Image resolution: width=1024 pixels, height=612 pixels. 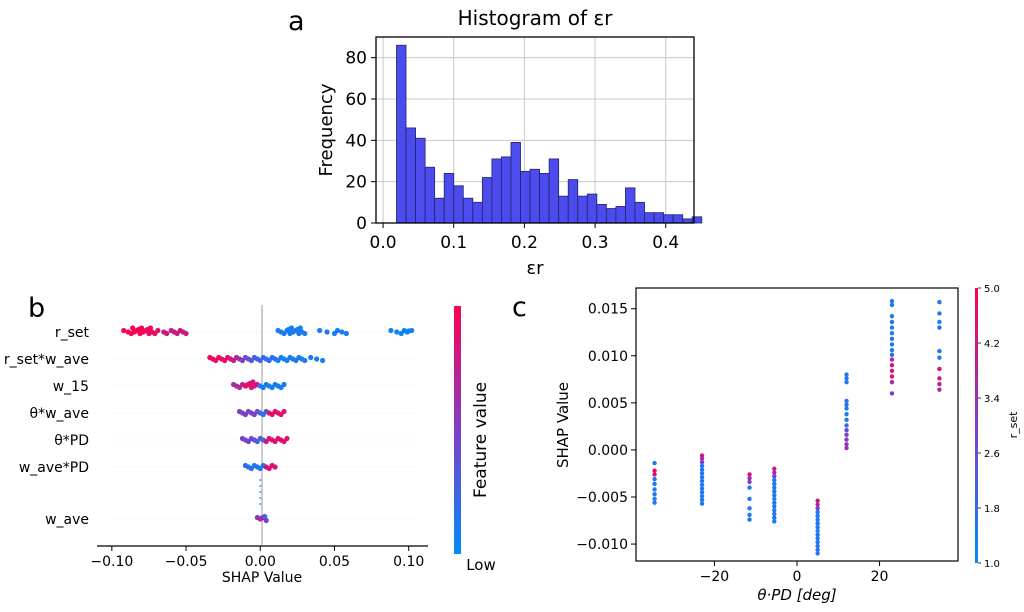 I want to click on dependence-x-tick-label: −20, so click(x=715, y=577).